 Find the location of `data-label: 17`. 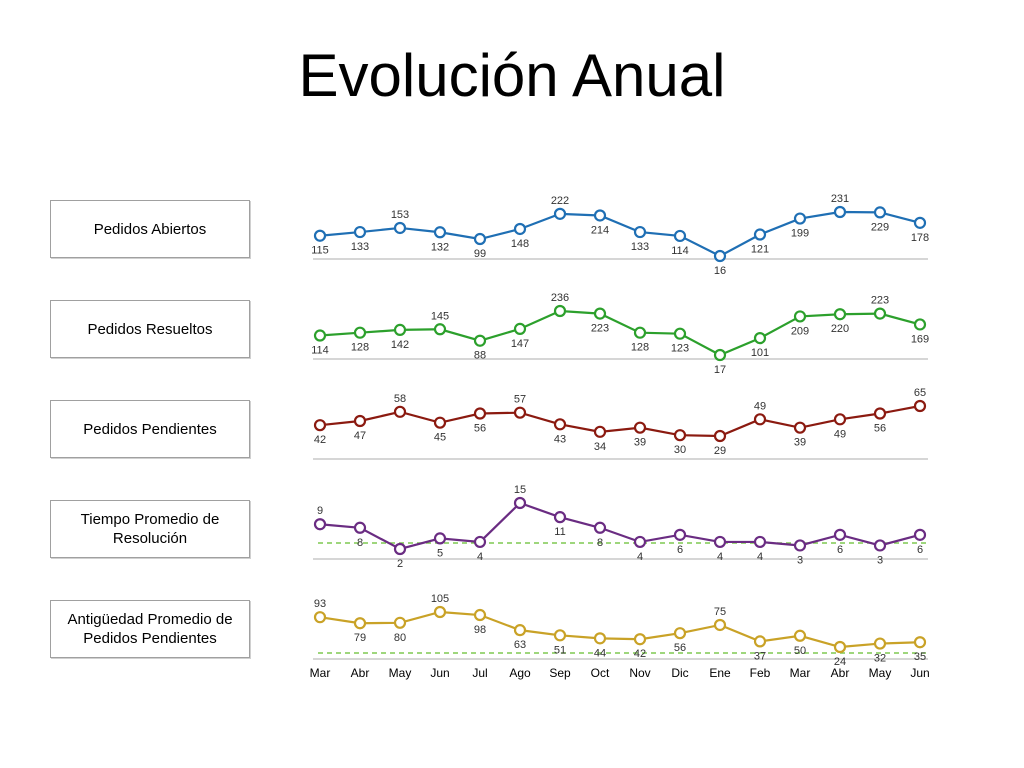

data-label: 17 is located at coordinates (720, 370).